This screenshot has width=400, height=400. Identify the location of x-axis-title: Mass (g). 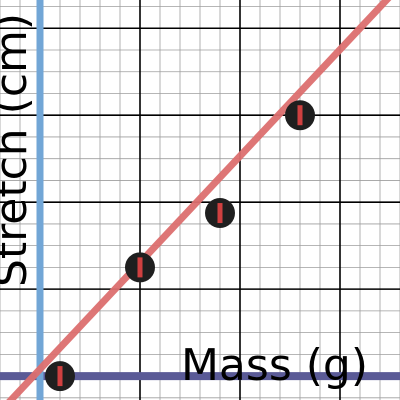
(274, 365).